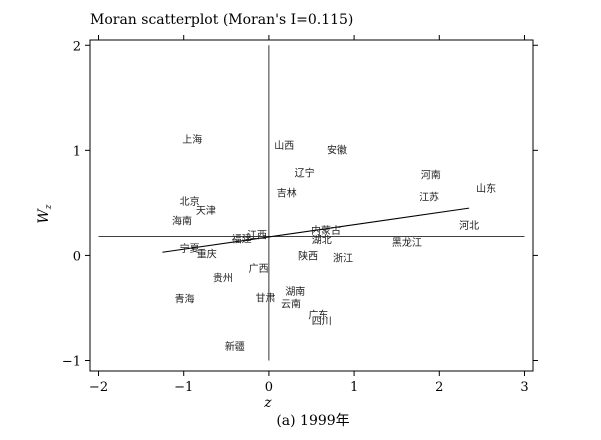  I want to click on x-tick-label: 2, so click(439, 387).